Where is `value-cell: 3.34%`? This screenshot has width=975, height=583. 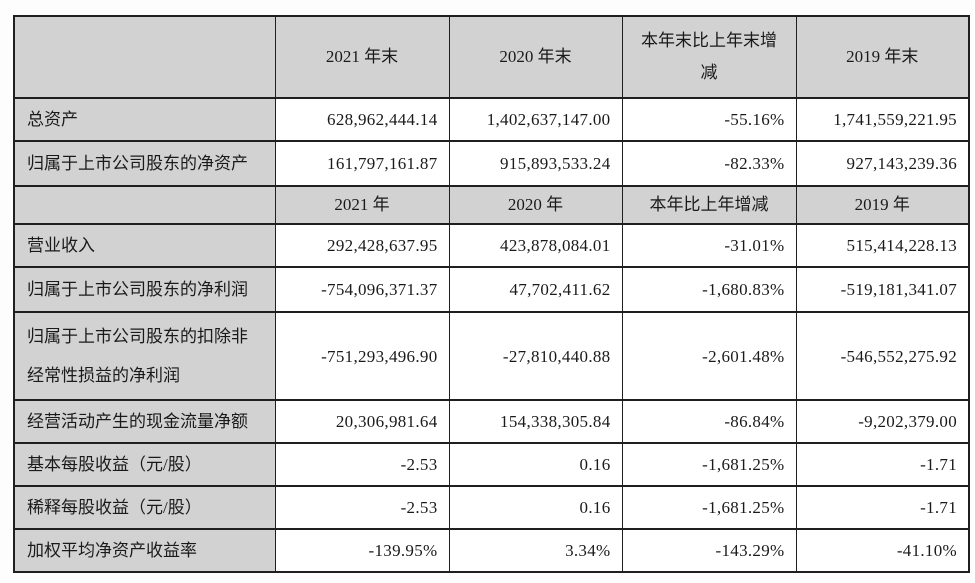
value-cell: 3.34% is located at coordinates (535, 551).